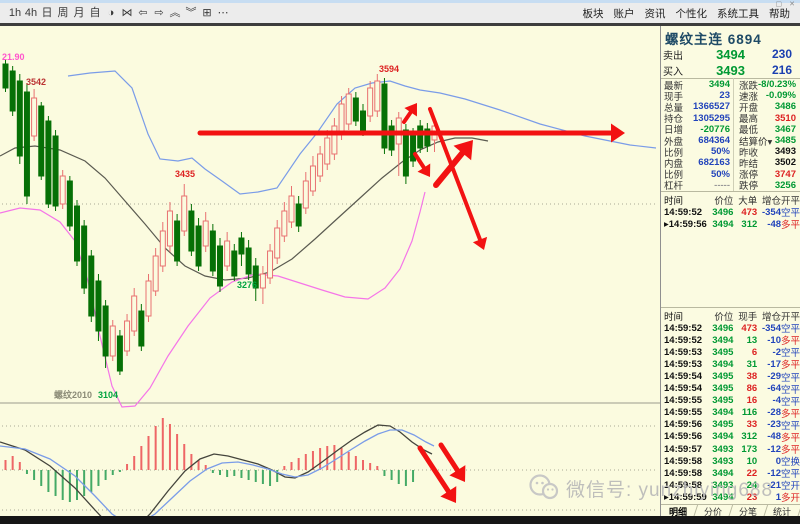 This screenshot has width=800, height=524. I want to click on status-bar, so click(400, 520).